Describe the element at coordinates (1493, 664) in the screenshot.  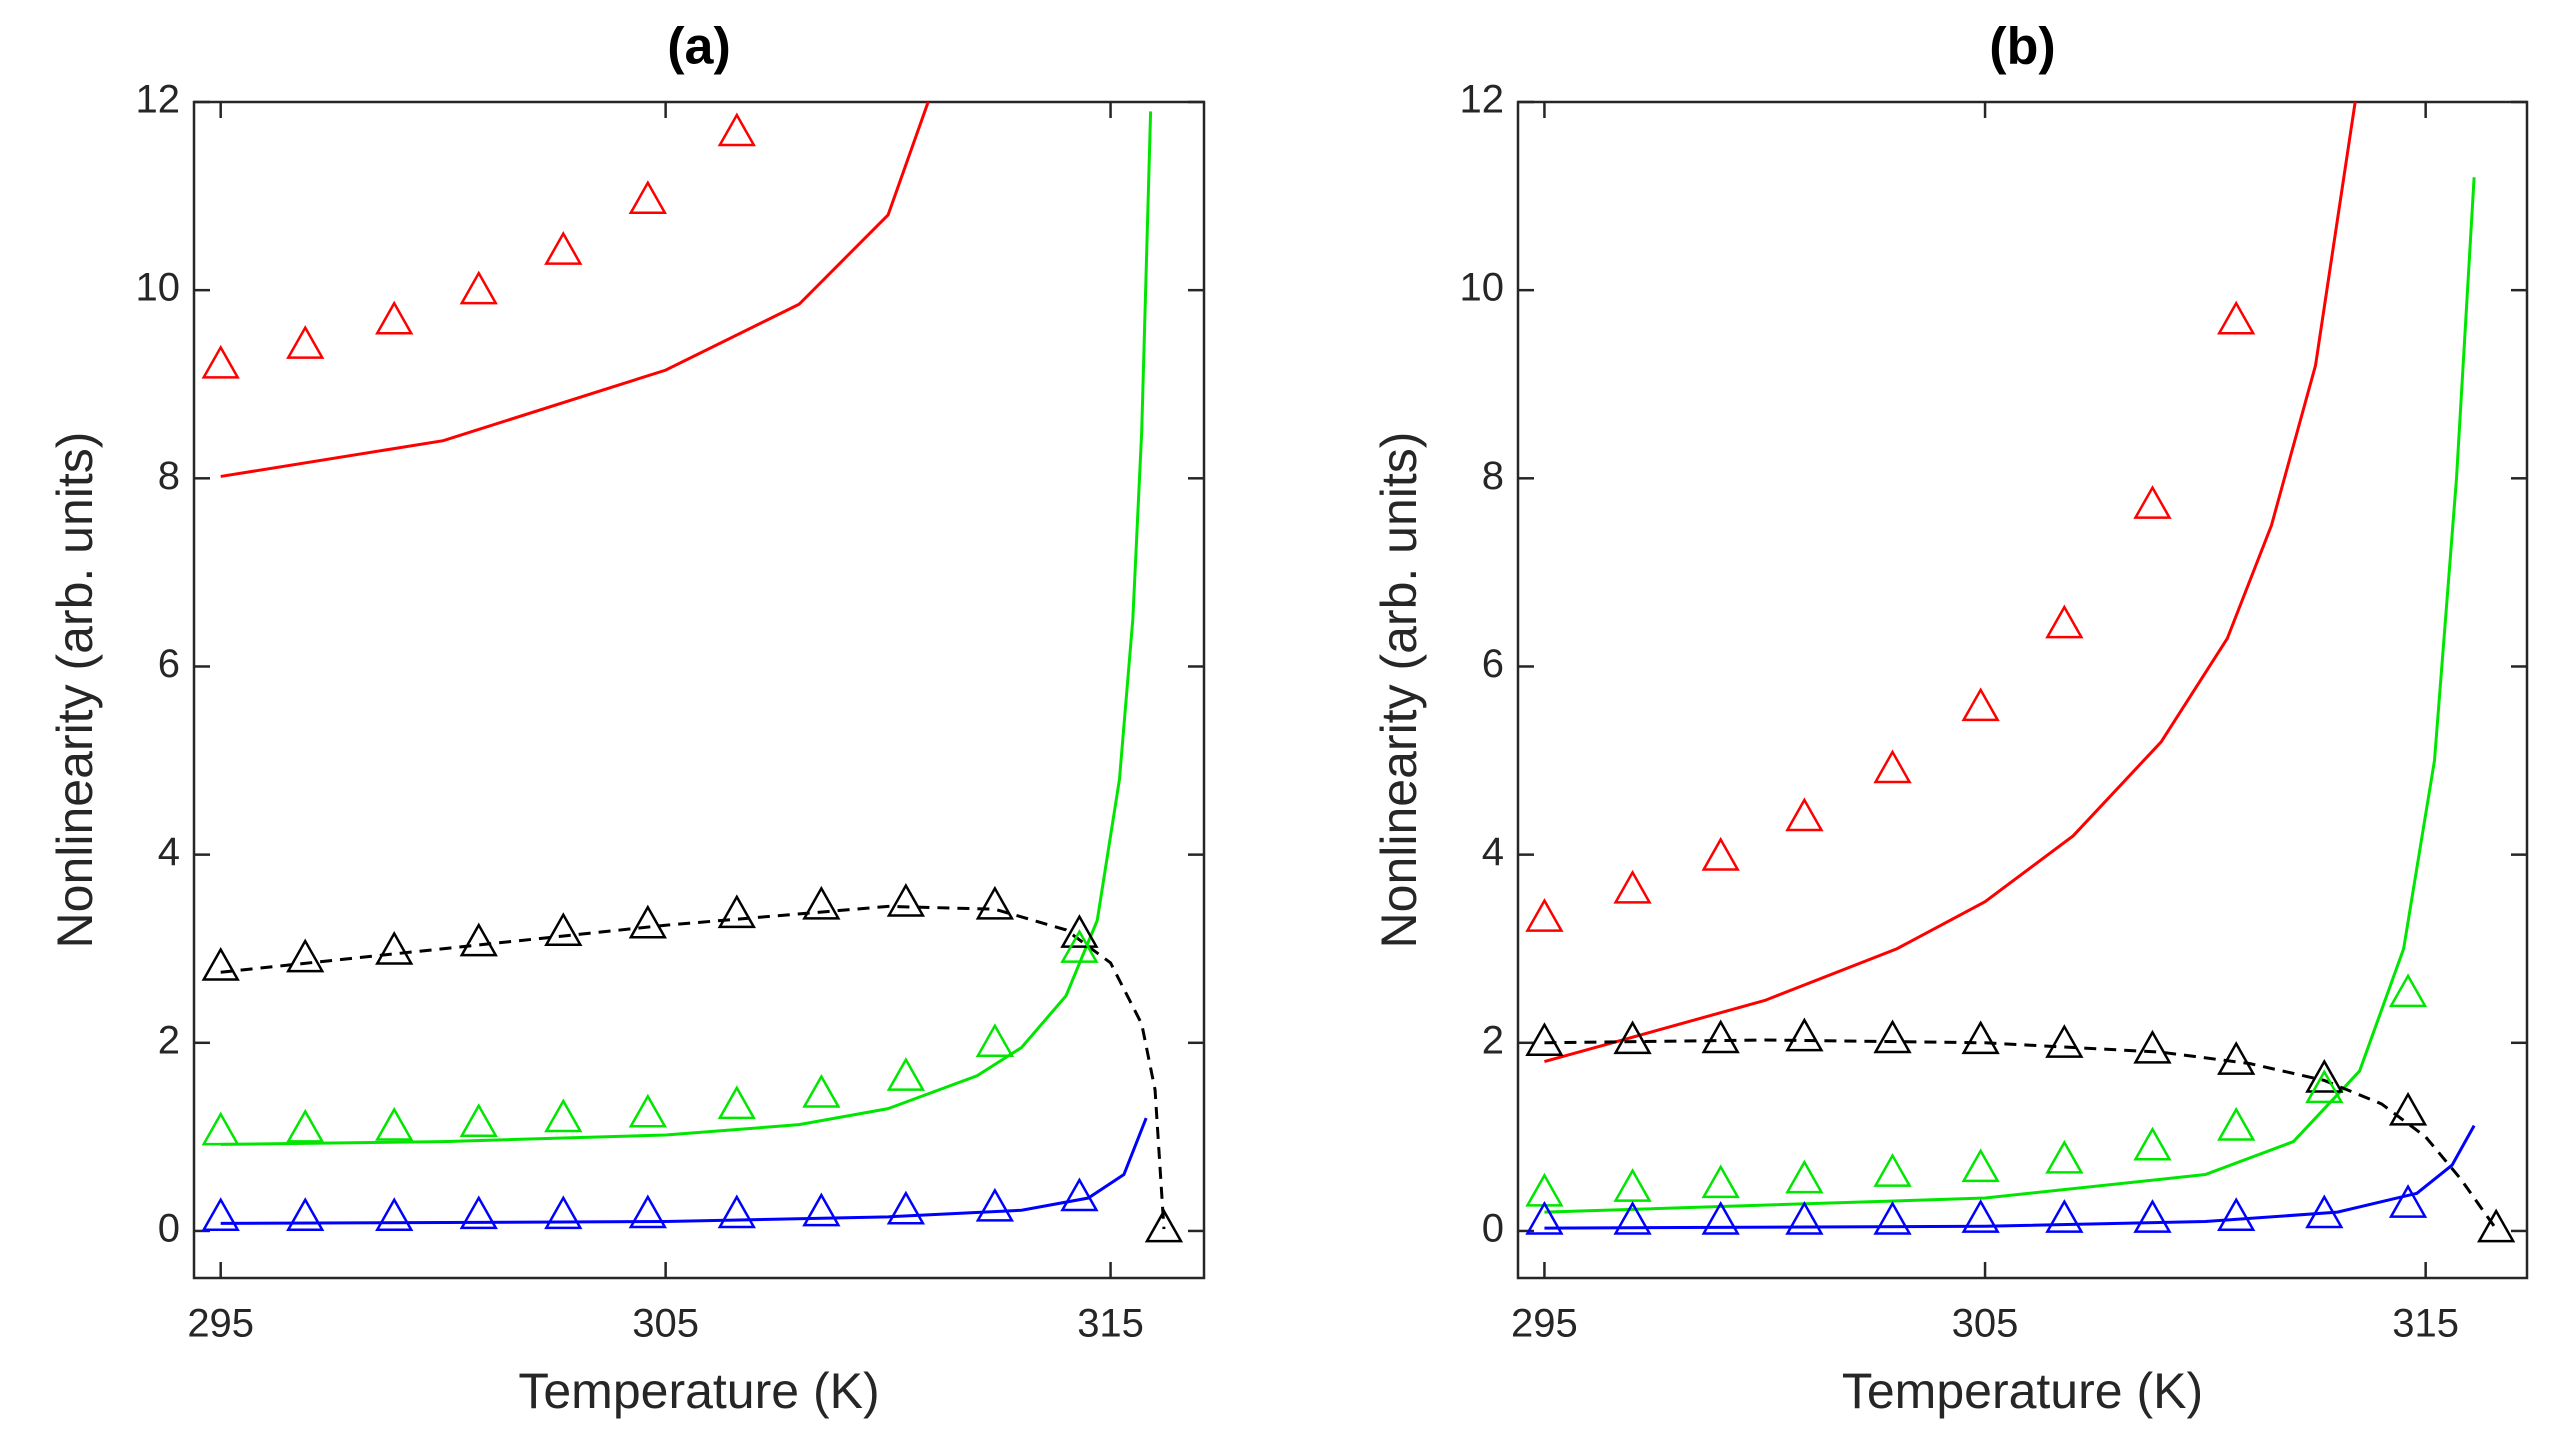
I see `y-tick-label: 6` at that location.